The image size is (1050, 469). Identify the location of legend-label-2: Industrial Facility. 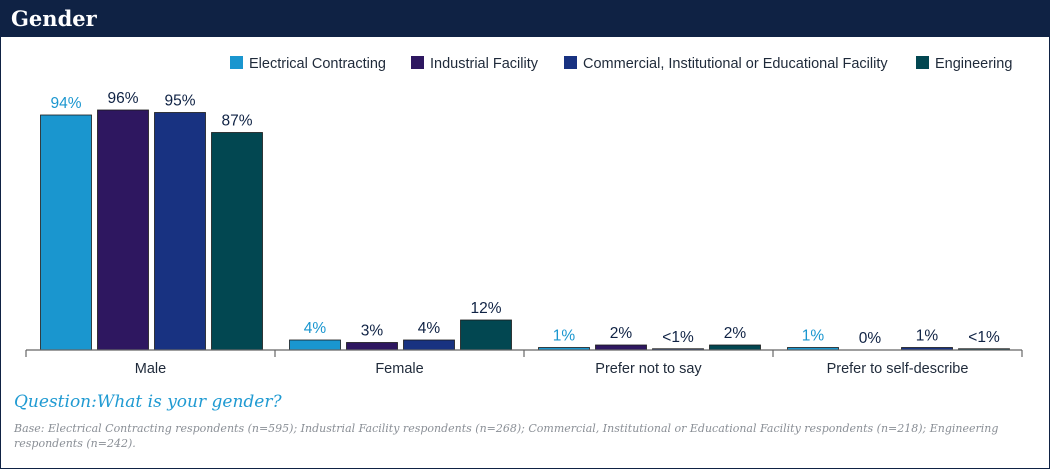
(484, 64).